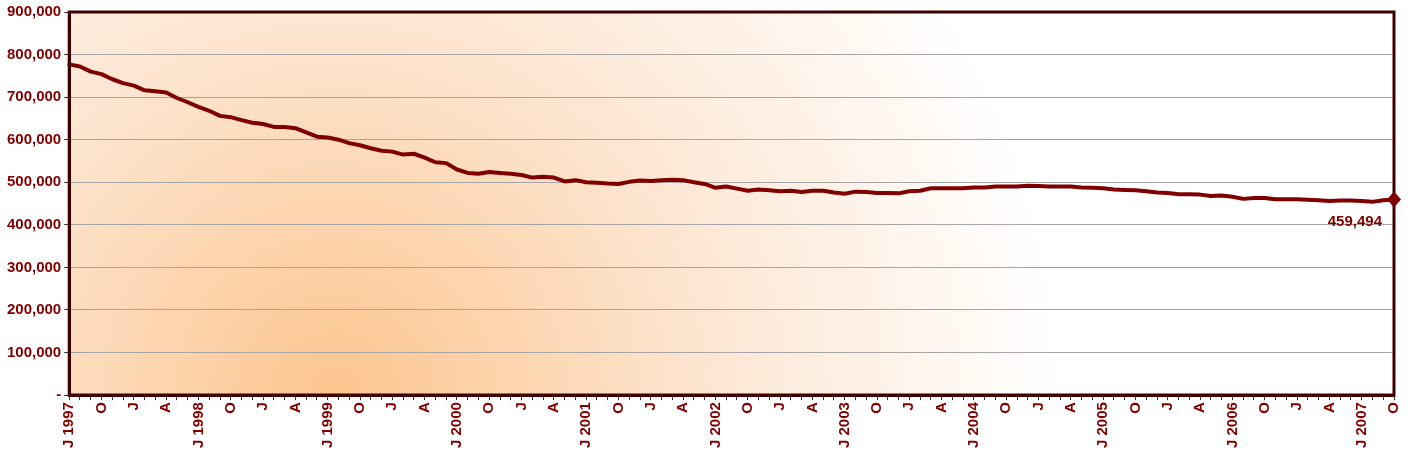 The image size is (1414, 452). What do you see at coordinates (34, 181) in the screenshot?
I see `y-tick-label: 500,000` at bounding box center [34, 181].